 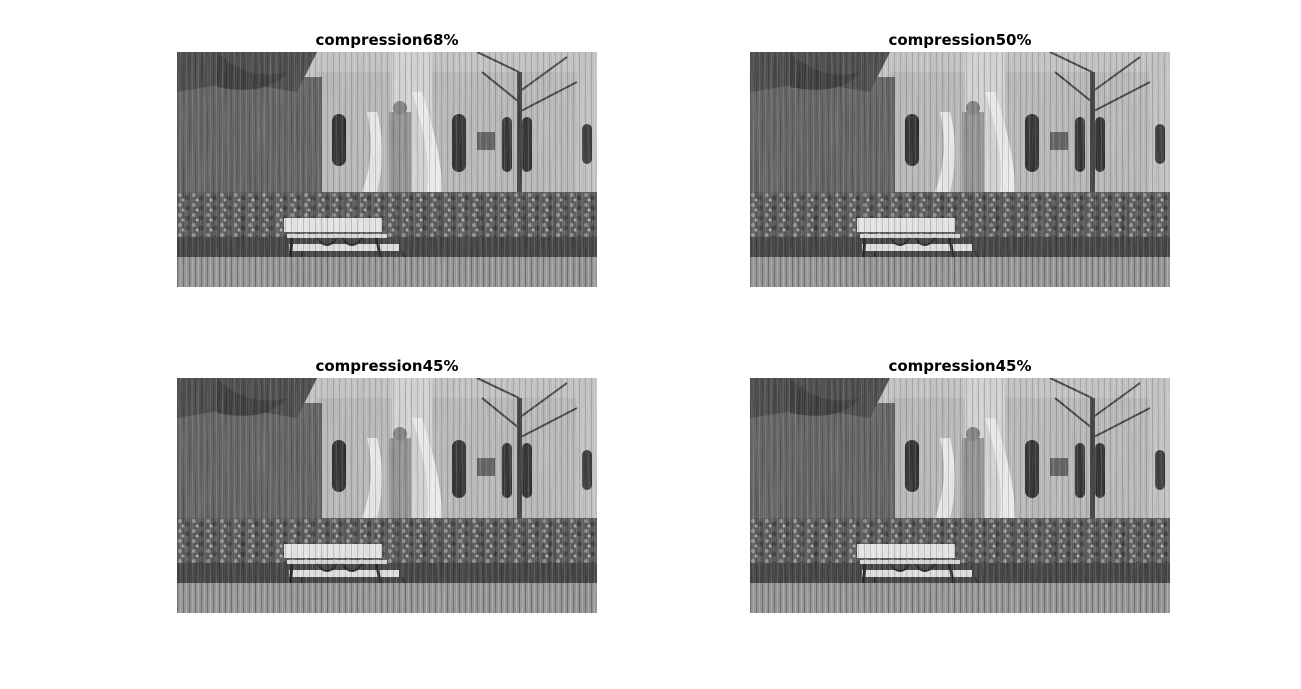 I want to click on panel-4: compression45%, so click(x=960, y=485).